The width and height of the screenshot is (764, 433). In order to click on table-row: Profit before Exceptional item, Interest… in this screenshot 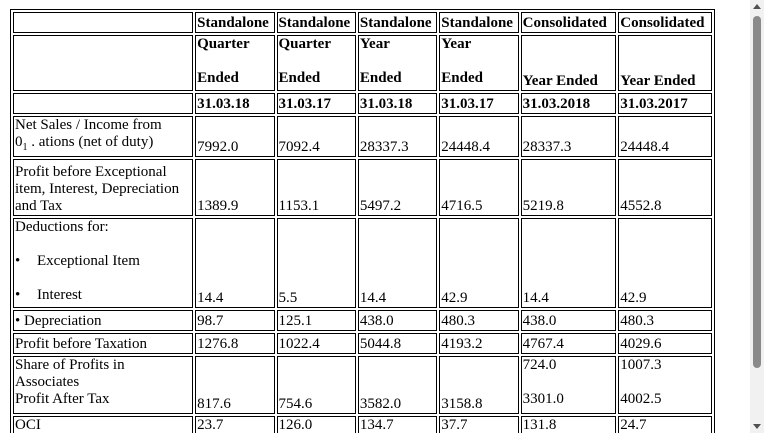, I will do `click(362, 187)`.